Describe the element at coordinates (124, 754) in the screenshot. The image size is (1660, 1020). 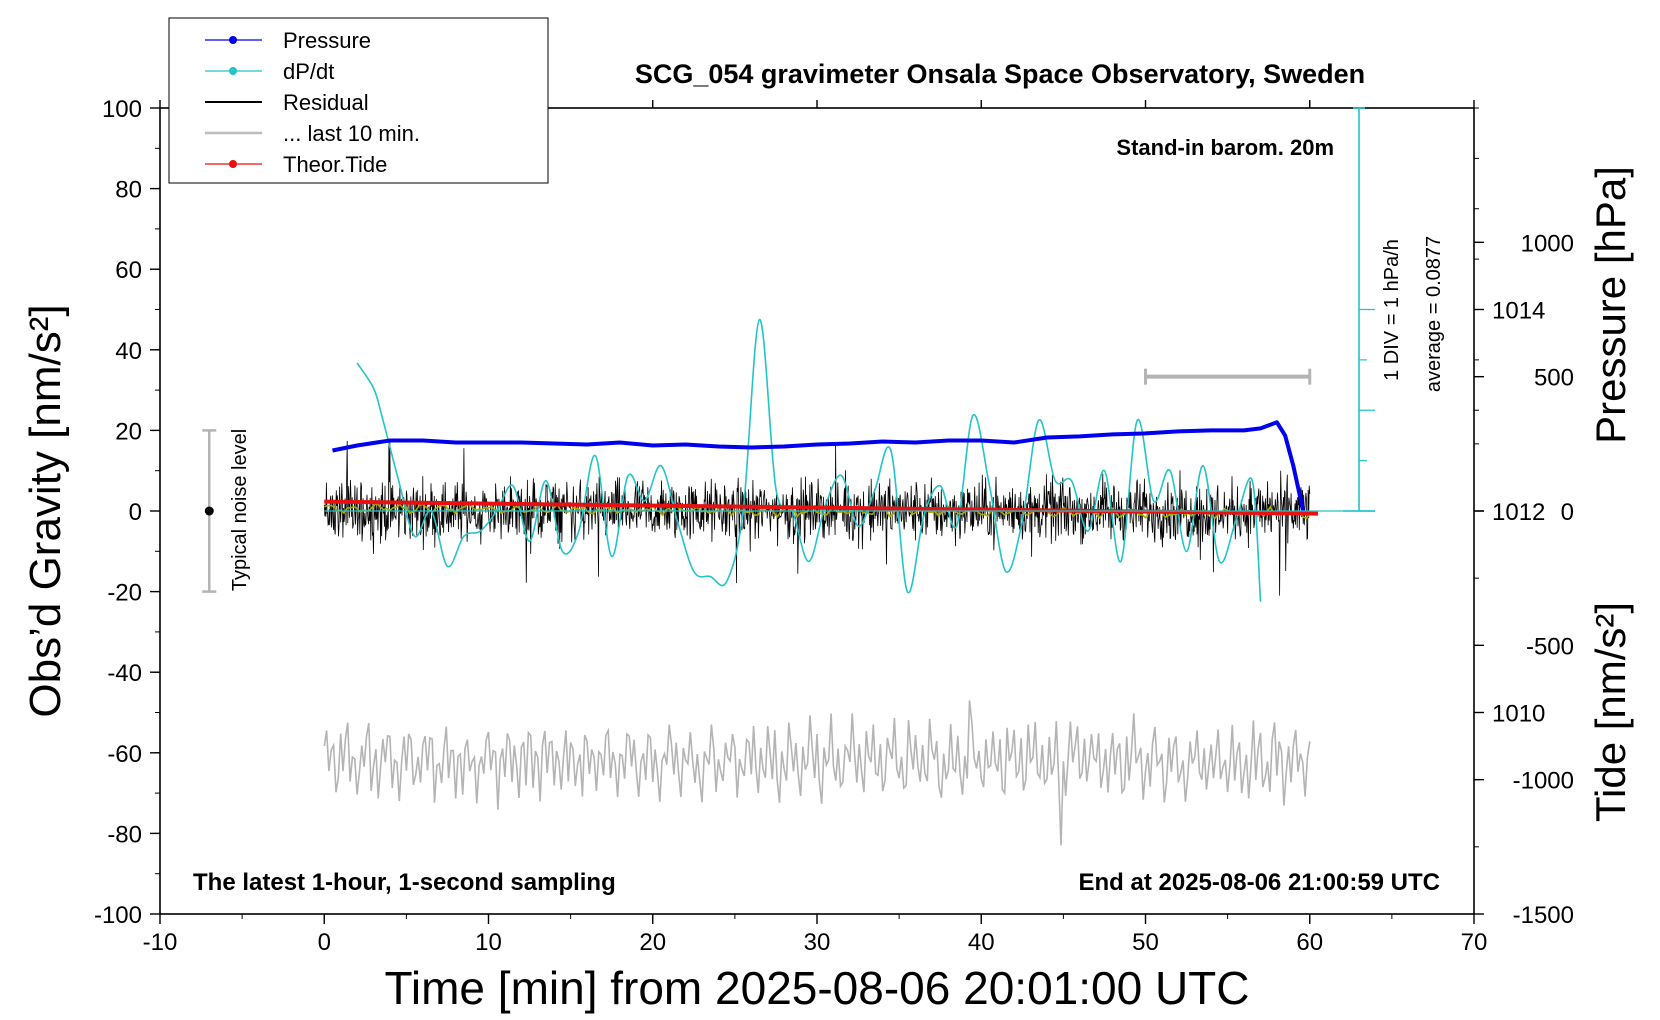
I see `y-tick-label: -60` at that location.